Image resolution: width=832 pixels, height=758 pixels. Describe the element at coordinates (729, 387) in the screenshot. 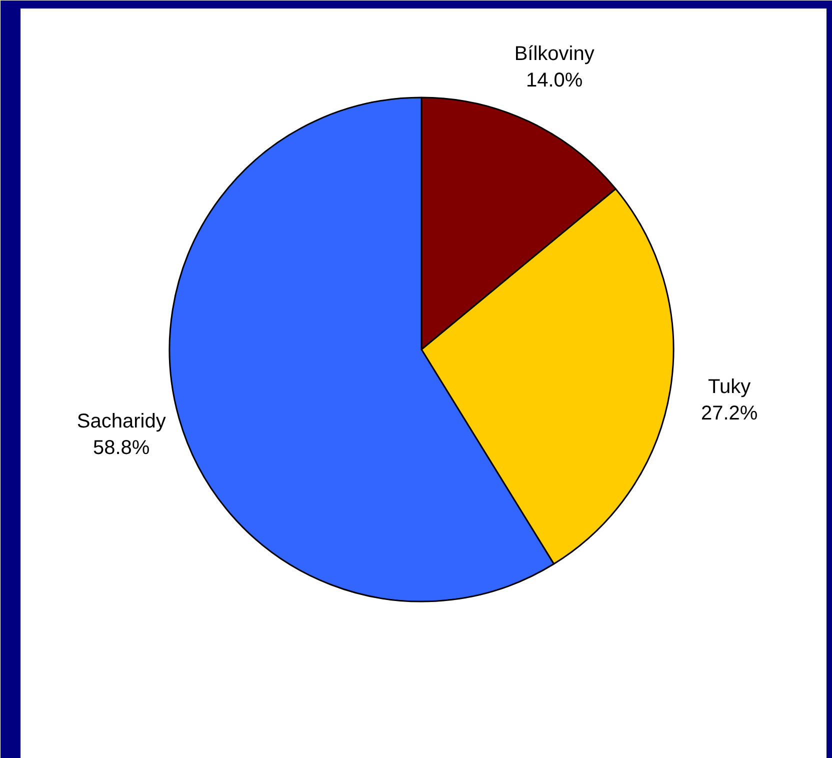

I see `slice-label: Tuky` at that location.